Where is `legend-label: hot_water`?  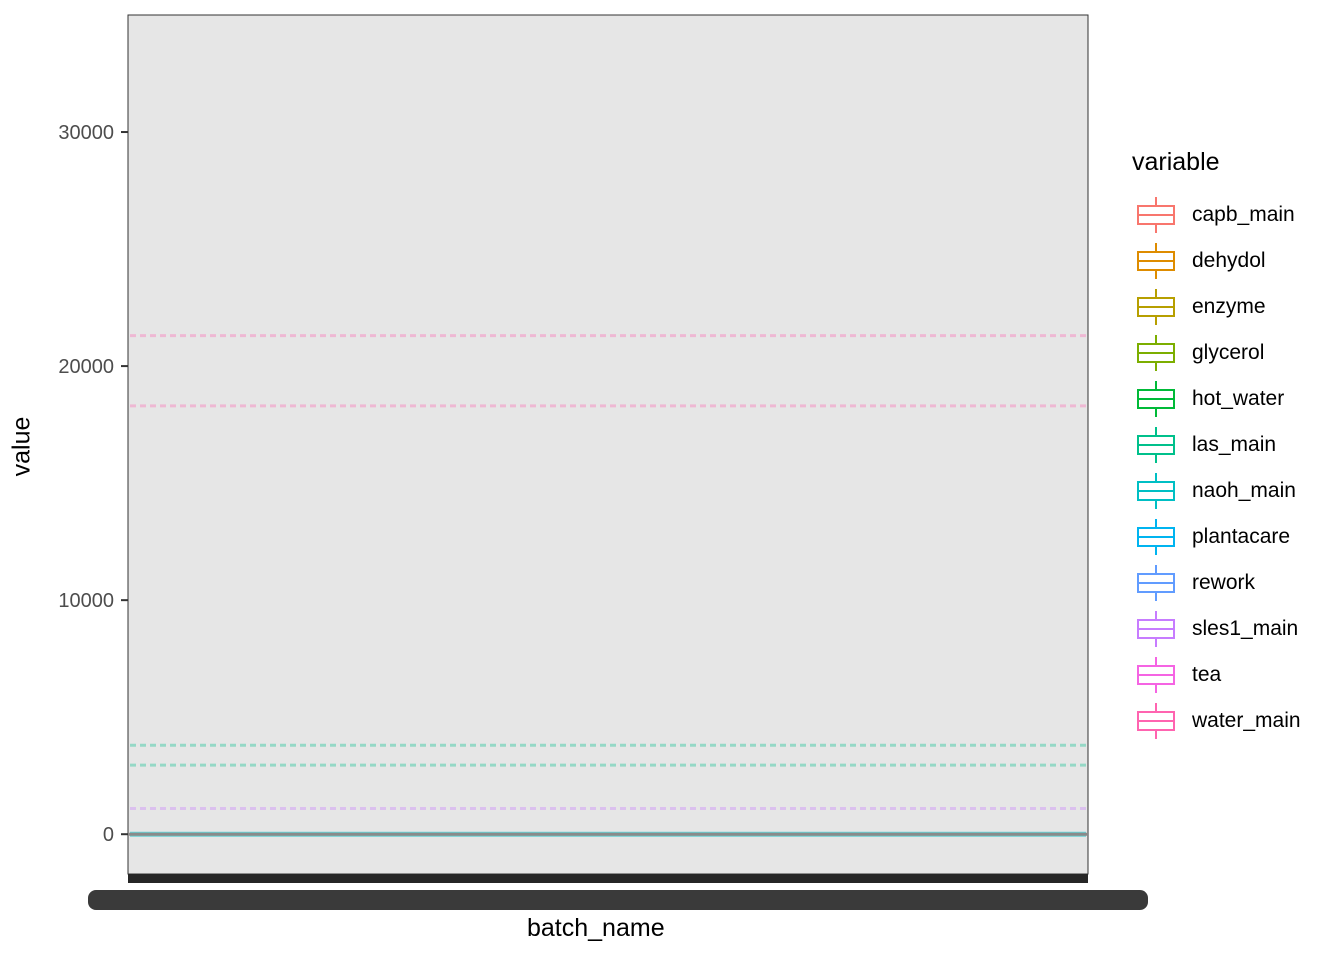
legend-label: hot_water is located at coordinates (1238, 398).